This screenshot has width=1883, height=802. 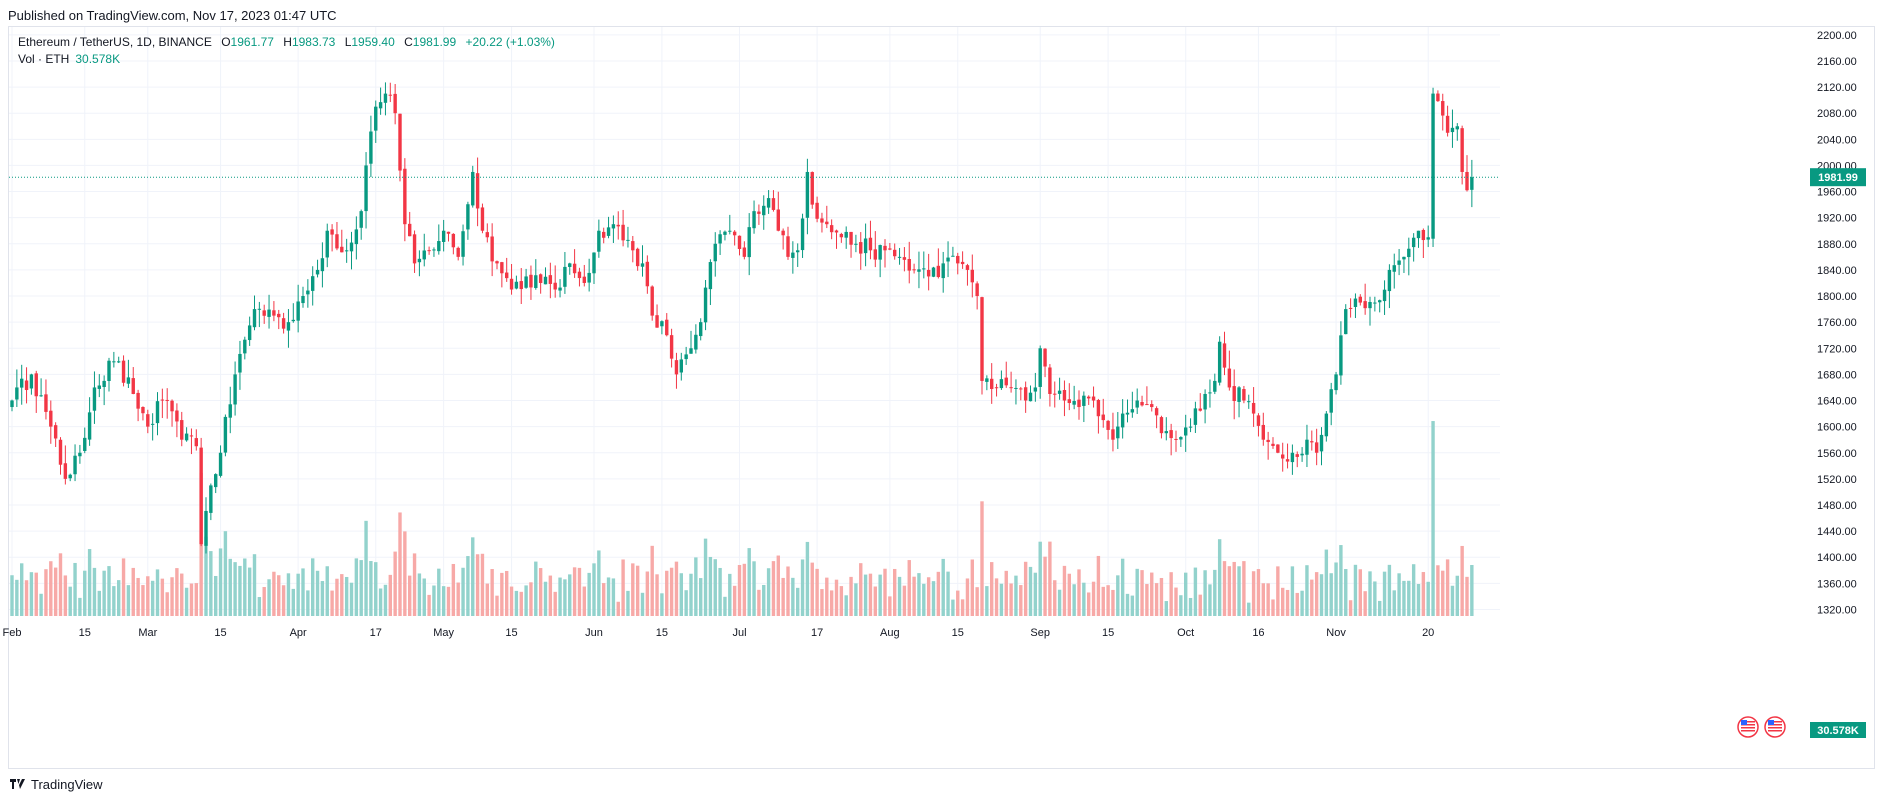 What do you see at coordinates (1837, 140) in the screenshot?
I see `price-tick-label: 2040.00` at bounding box center [1837, 140].